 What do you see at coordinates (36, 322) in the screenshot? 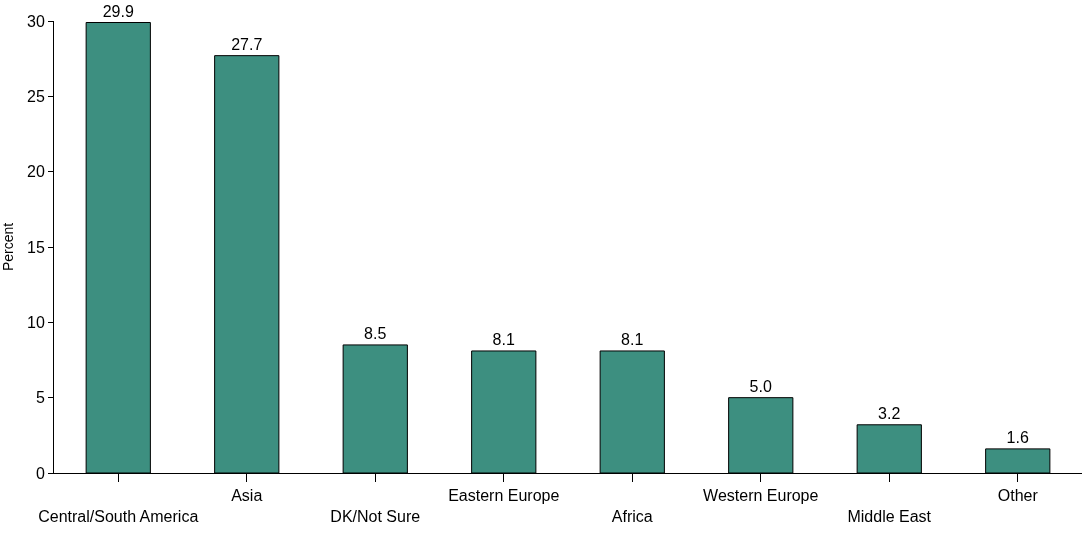
I see `y-tick-label: 10` at bounding box center [36, 322].